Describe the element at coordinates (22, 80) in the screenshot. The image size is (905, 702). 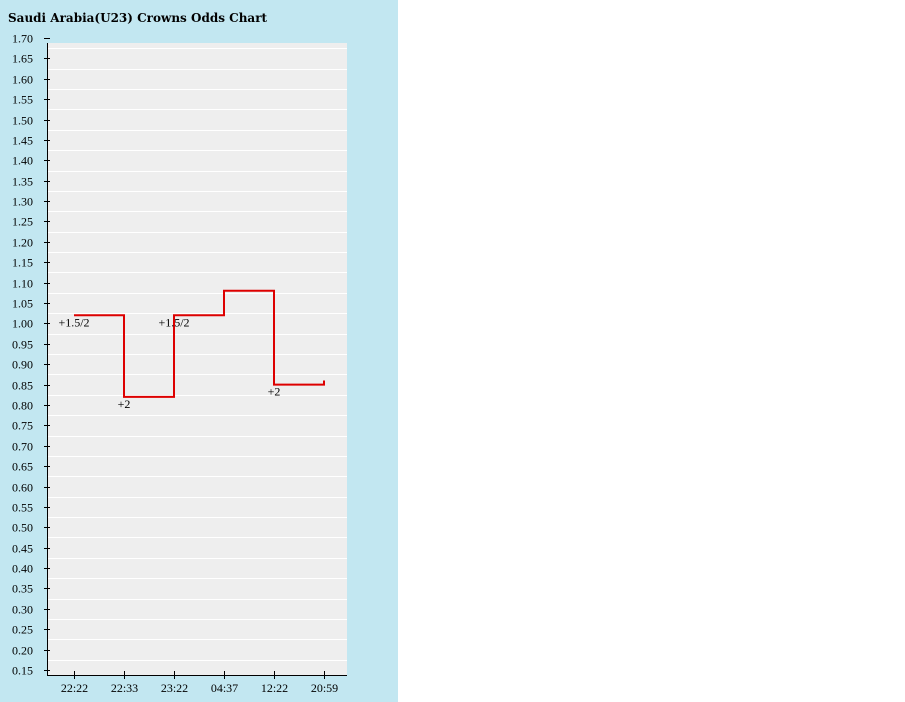
I see `y-tick-label: 1.60` at that location.